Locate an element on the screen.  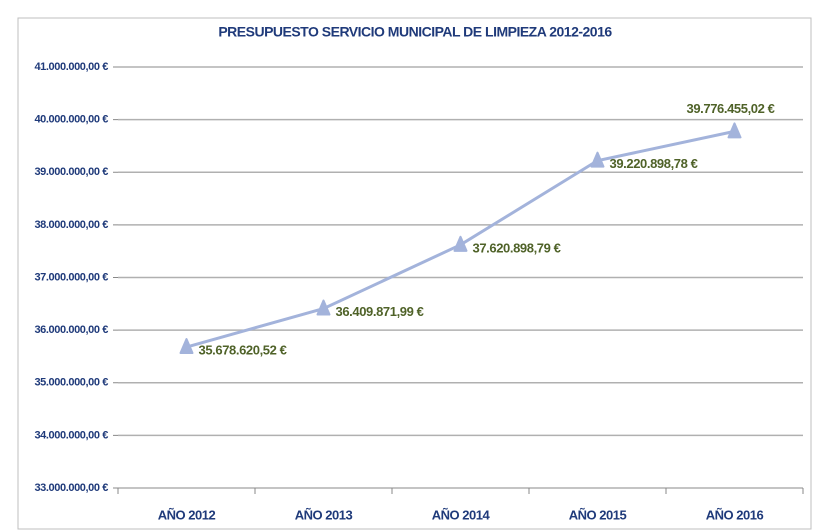
y-tick-label: 37.000.000,00 € is located at coordinates (71, 277).